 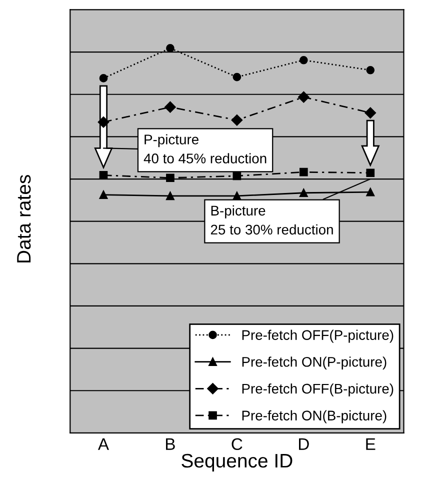 What do you see at coordinates (318, 336) in the screenshot?
I see `legend-label: Pre-fetch OFF(P-picture)` at bounding box center [318, 336].